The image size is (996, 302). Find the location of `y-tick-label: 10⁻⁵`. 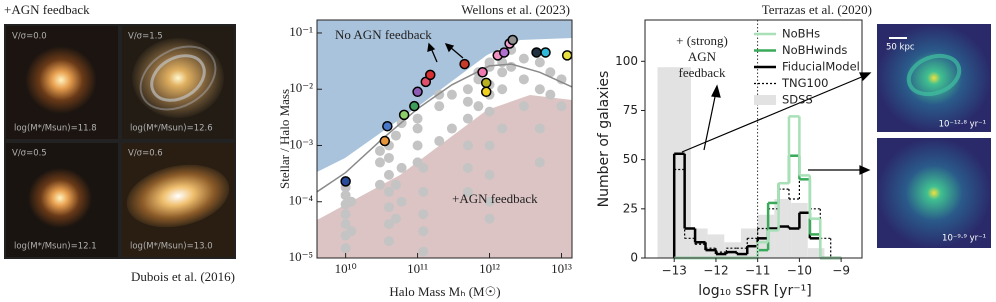

y-tick-label: 10⁻⁵ is located at coordinates (301, 256).